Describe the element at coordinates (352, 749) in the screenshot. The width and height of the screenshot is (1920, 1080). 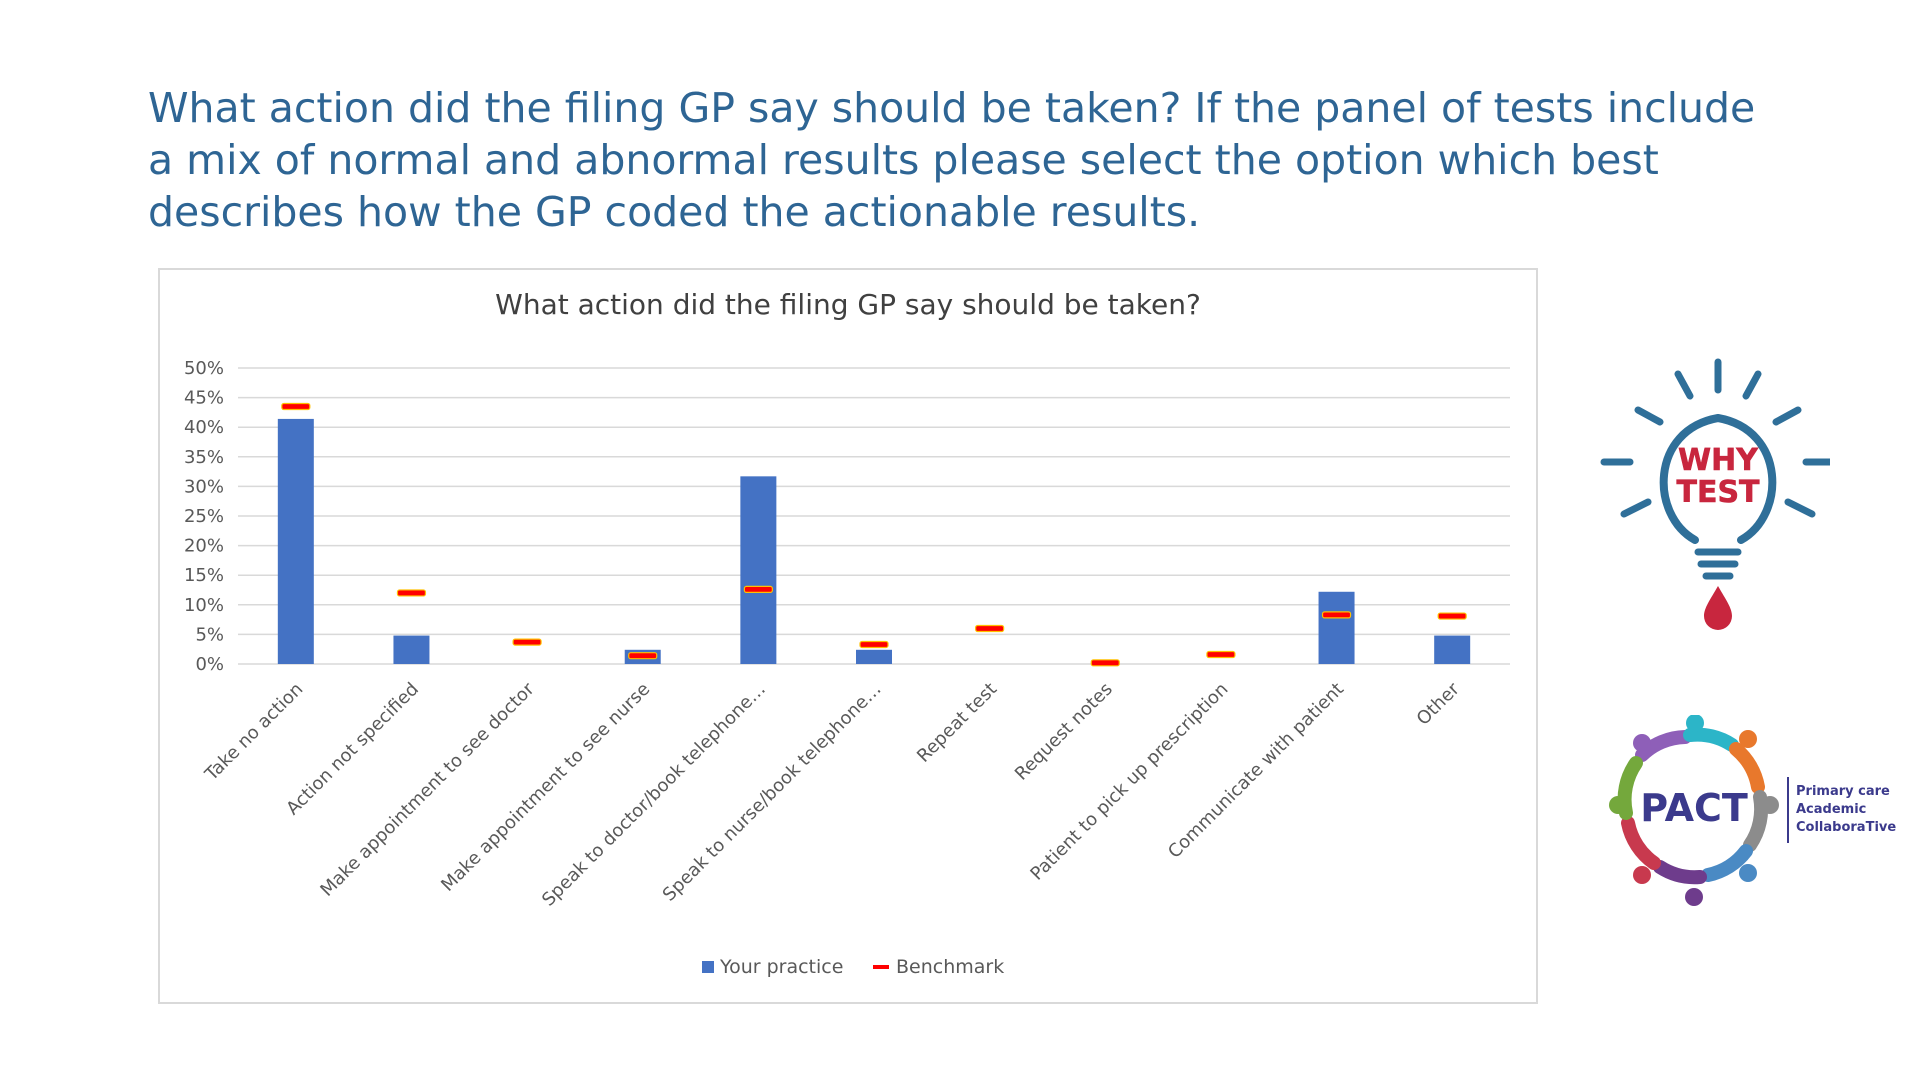
I see `x-tick-label: Action not specified` at that location.